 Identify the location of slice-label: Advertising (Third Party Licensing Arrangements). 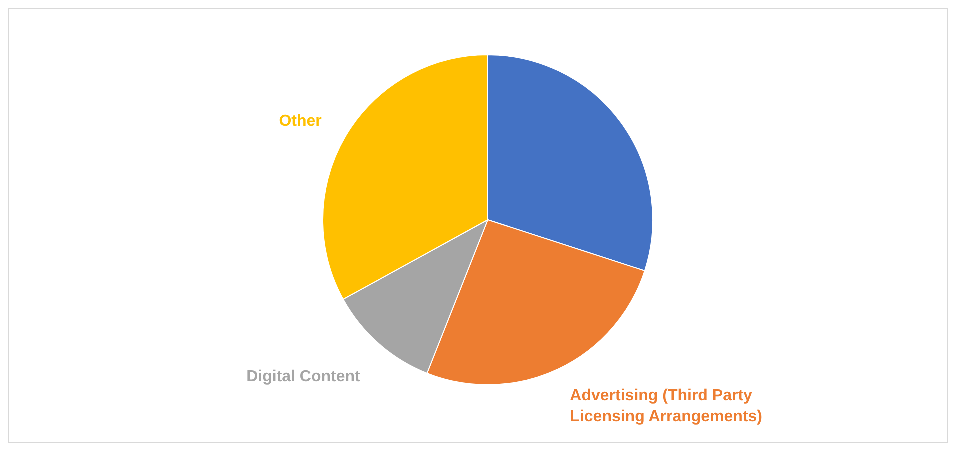
(666, 407).